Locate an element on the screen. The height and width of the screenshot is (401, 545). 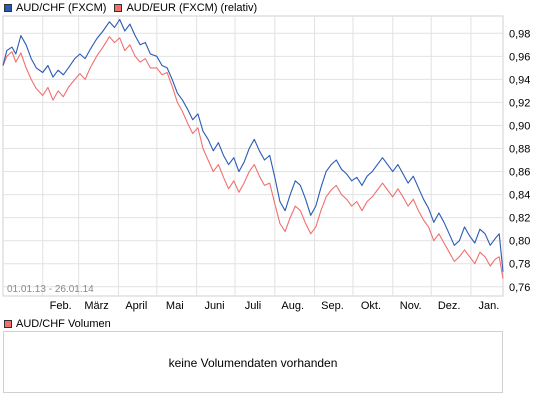
volume-legend-label: AUD/CHF Volumen is located at coordinates (63, 324).